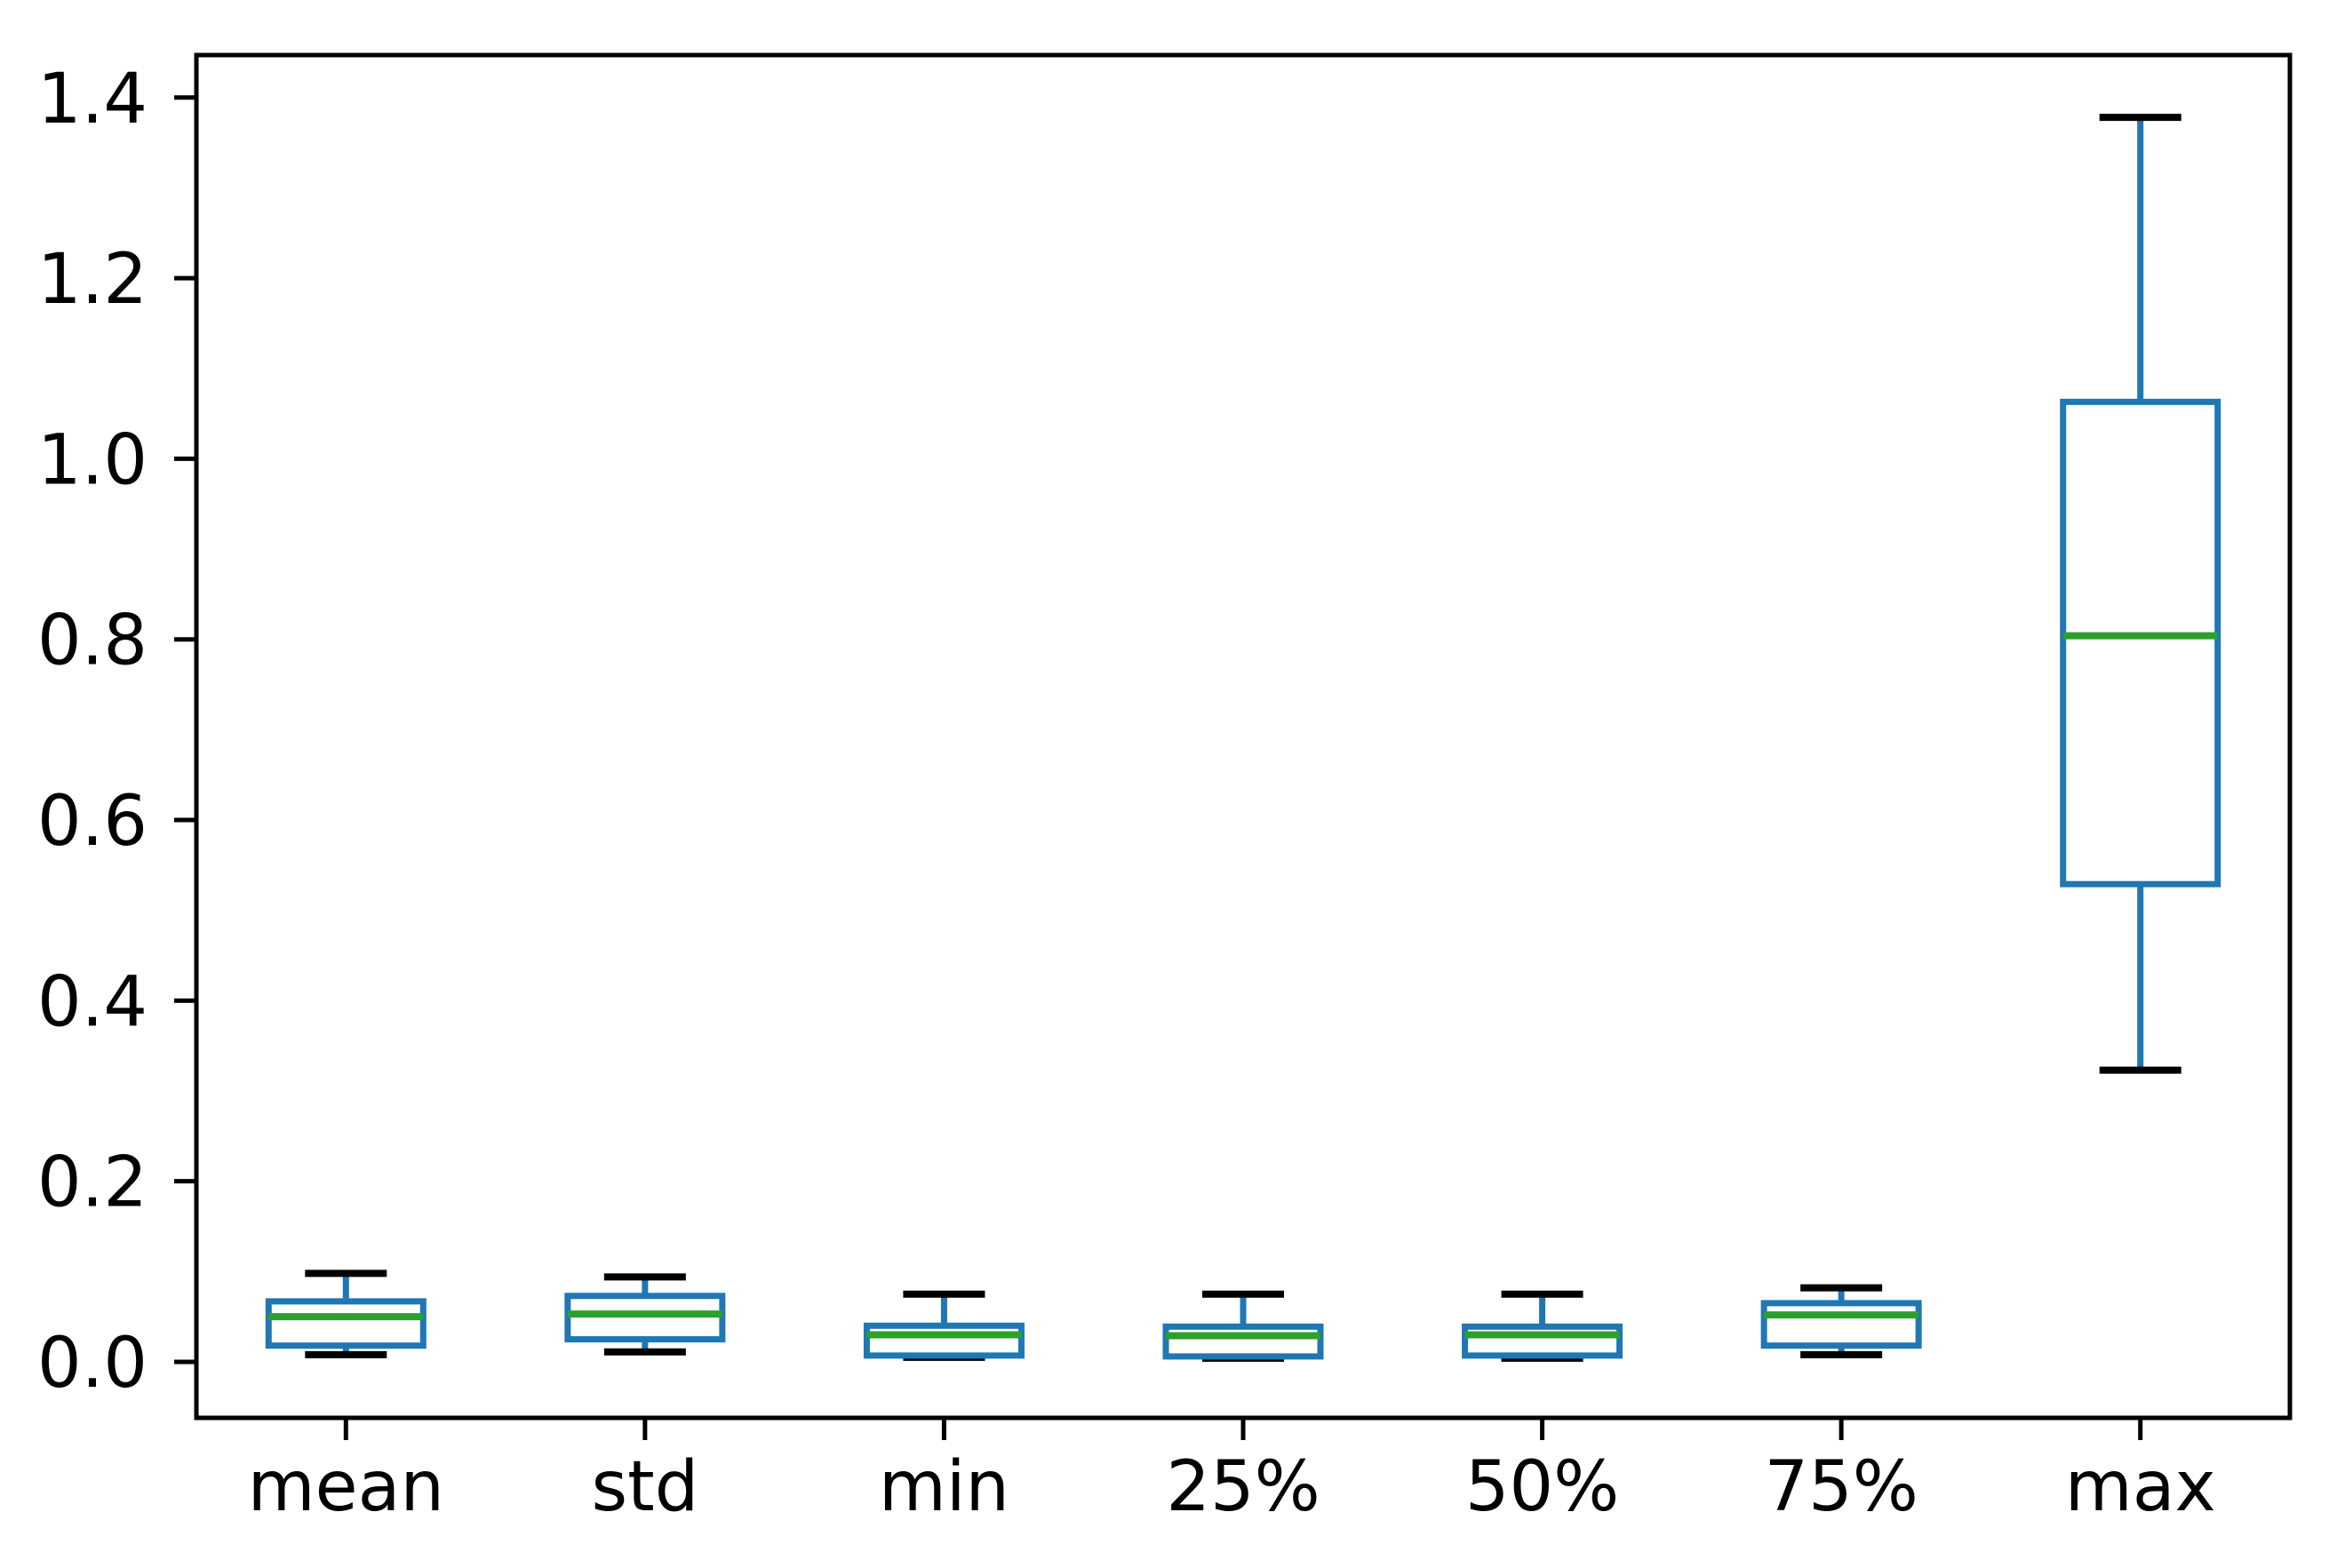  I want to click on x-tick-label: mean, so click(346, 1487).